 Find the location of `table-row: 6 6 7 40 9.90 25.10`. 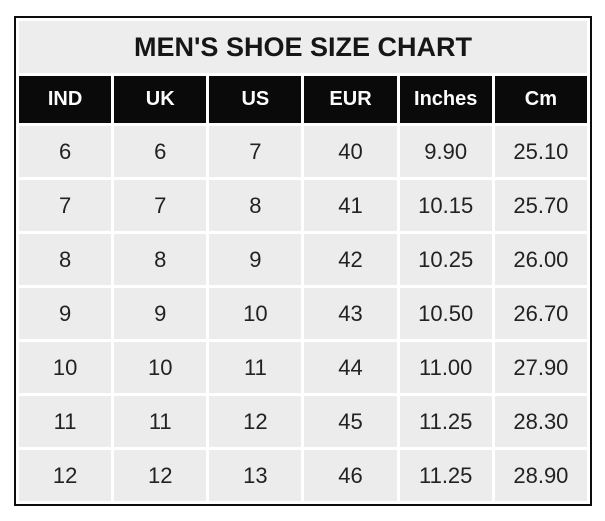

table-row: 6 6 7 40 9.90 25.10 is located at coordinates (303, 151).